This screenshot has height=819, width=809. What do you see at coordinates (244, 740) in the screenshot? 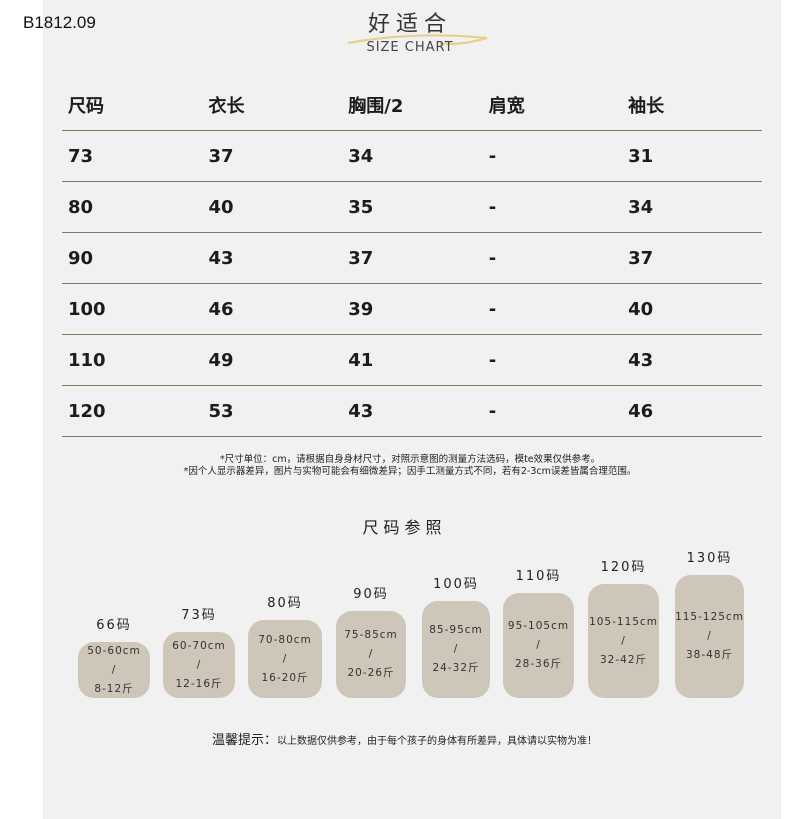
I see `tip-label: 温馨提示：` at bounding box center [244, 740].